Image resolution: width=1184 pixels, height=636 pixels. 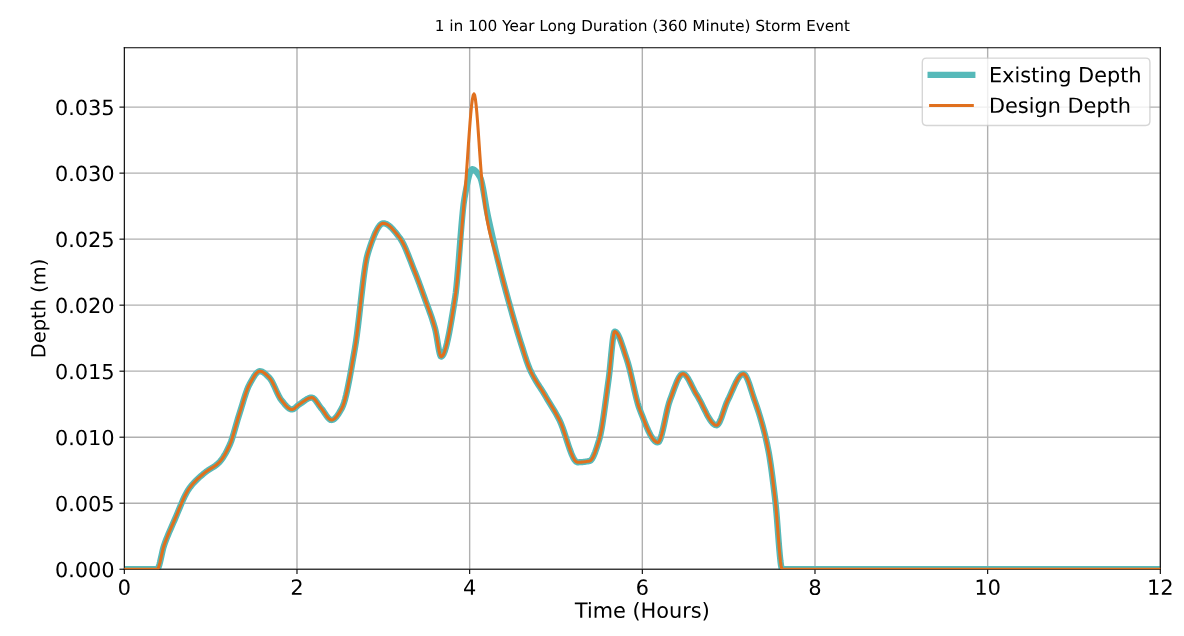 What do you see at coordinates (84, 371) in the screenshot?
I see `y-tick-label: 0.015` at bounding box center [84, 371].